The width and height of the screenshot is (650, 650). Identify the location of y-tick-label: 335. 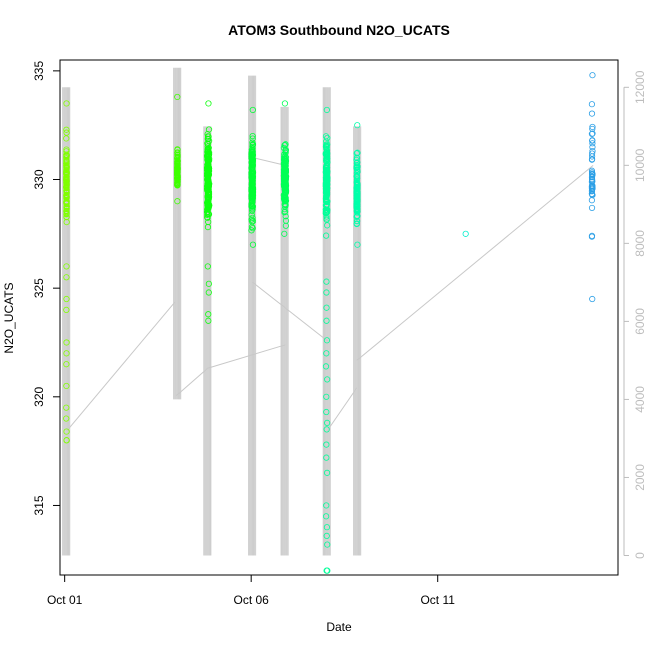
(39, 71).